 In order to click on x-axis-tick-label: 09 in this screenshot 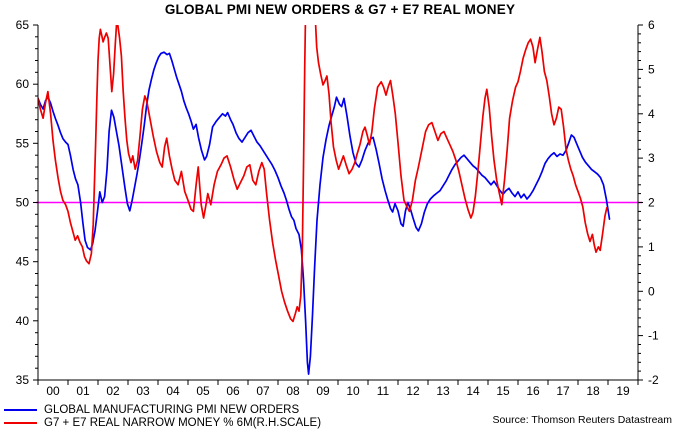, I will do `click(323, 391)`.